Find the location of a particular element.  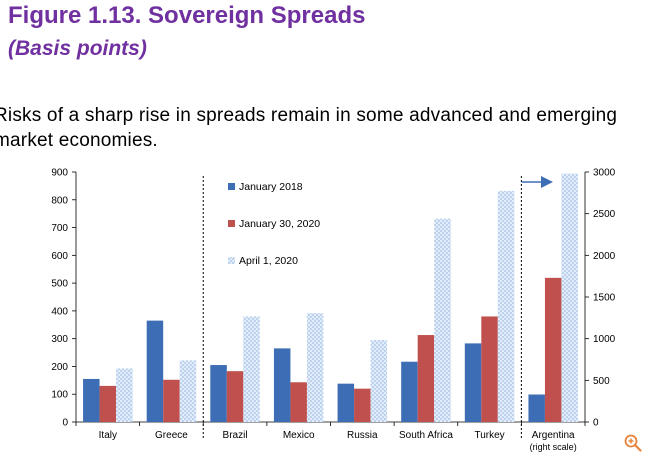

y-tick-label-right: 2500 is located at coordinates (604, 214).